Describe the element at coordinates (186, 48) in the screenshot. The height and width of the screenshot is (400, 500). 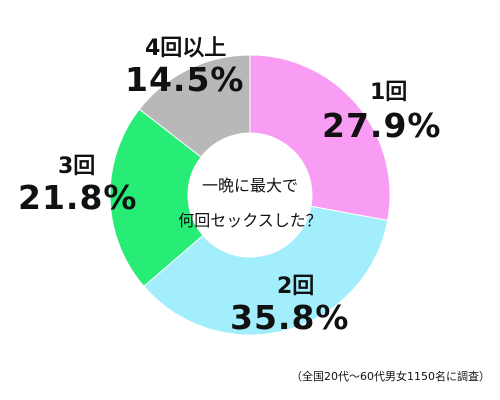
I see `slice-label-4: 4回以上` at that location.